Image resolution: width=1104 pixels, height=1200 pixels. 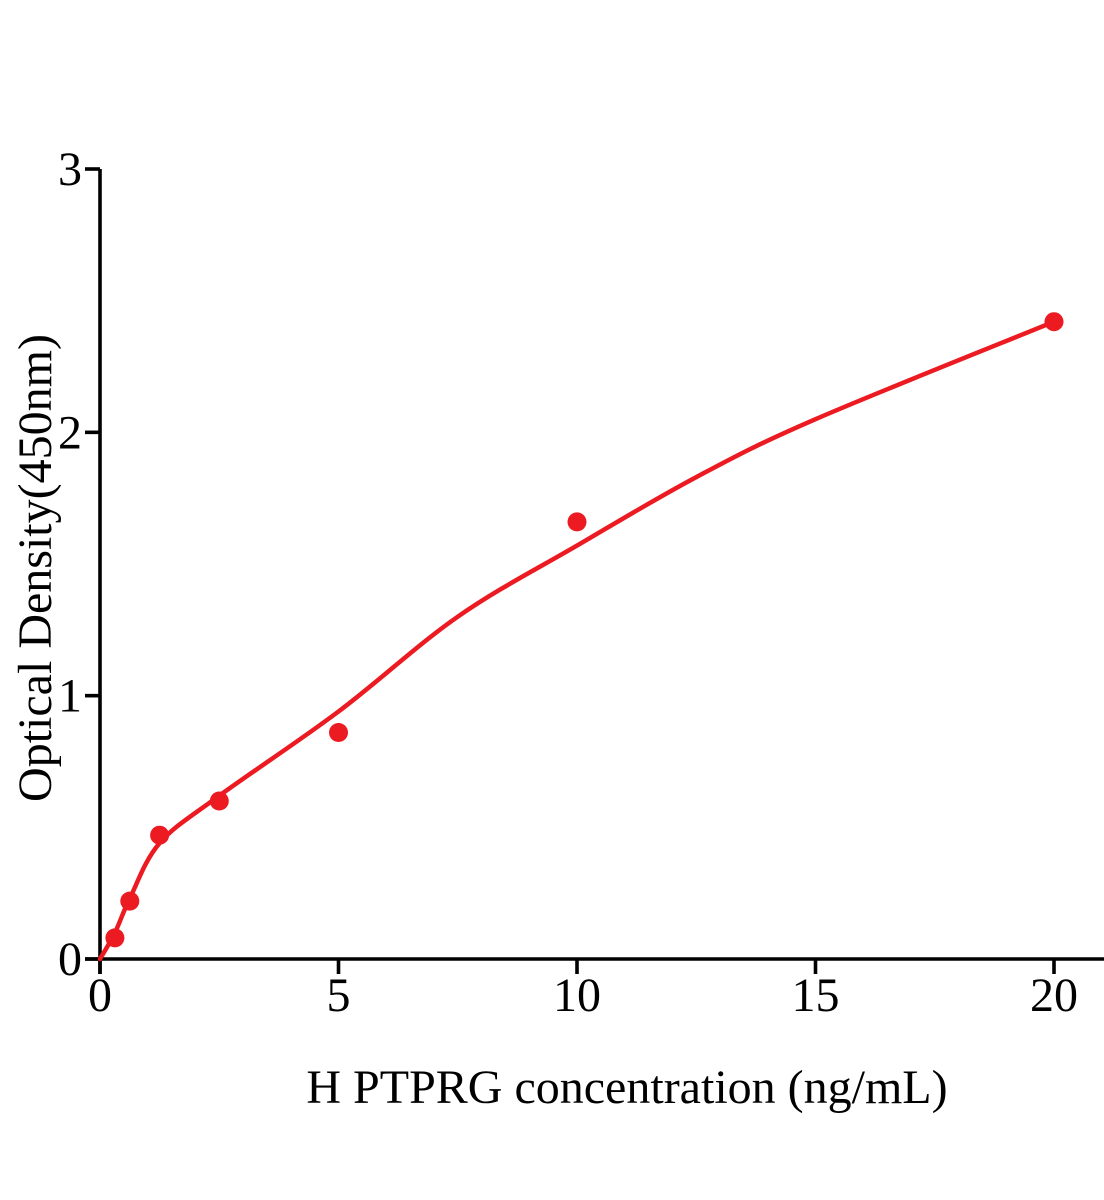 What do you see at coordinates (70, 432) in the screenshot?
I see `y-tick-label: 2` at bounding box center [70, 432].